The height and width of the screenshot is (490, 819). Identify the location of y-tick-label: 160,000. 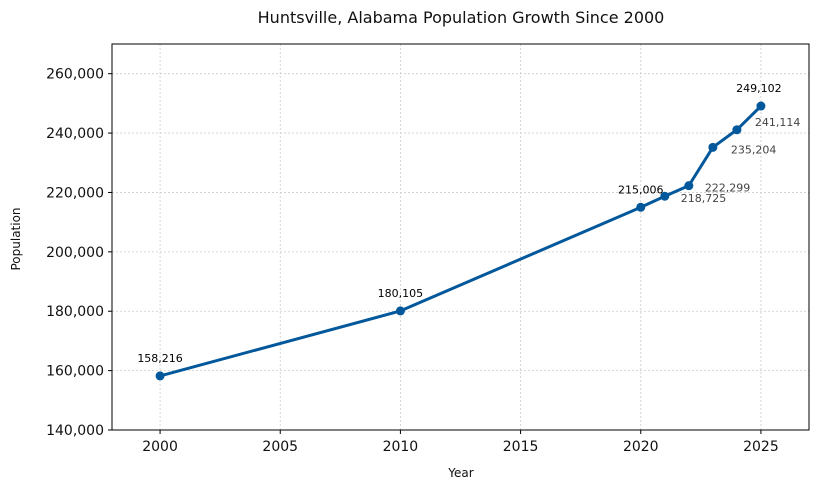
(75, 372).